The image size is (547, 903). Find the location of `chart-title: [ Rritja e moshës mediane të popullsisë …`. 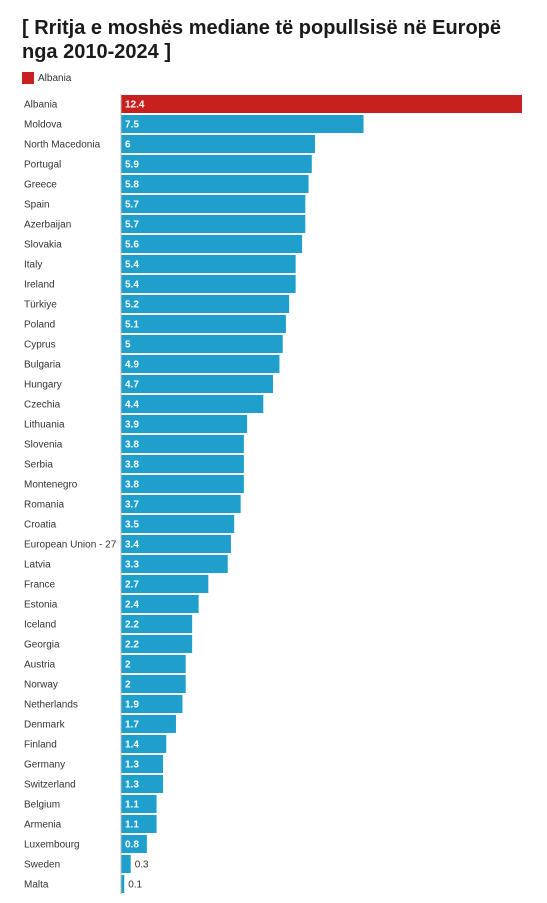

chart-title: [ Rritja e moshës mediane të popullsisë … is located at coordinates (262, 40).